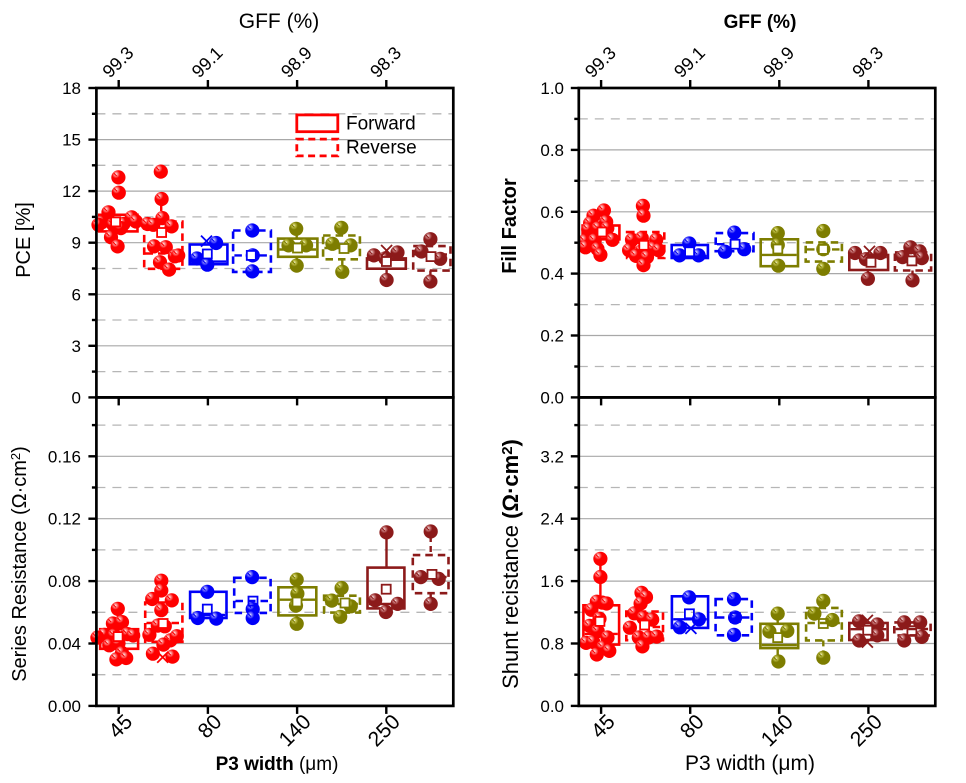 This screenshot has height=783, width=966. Describe the element at coordinates (71, 140) in the screenshot. I see `svg-text: 15` at that location.